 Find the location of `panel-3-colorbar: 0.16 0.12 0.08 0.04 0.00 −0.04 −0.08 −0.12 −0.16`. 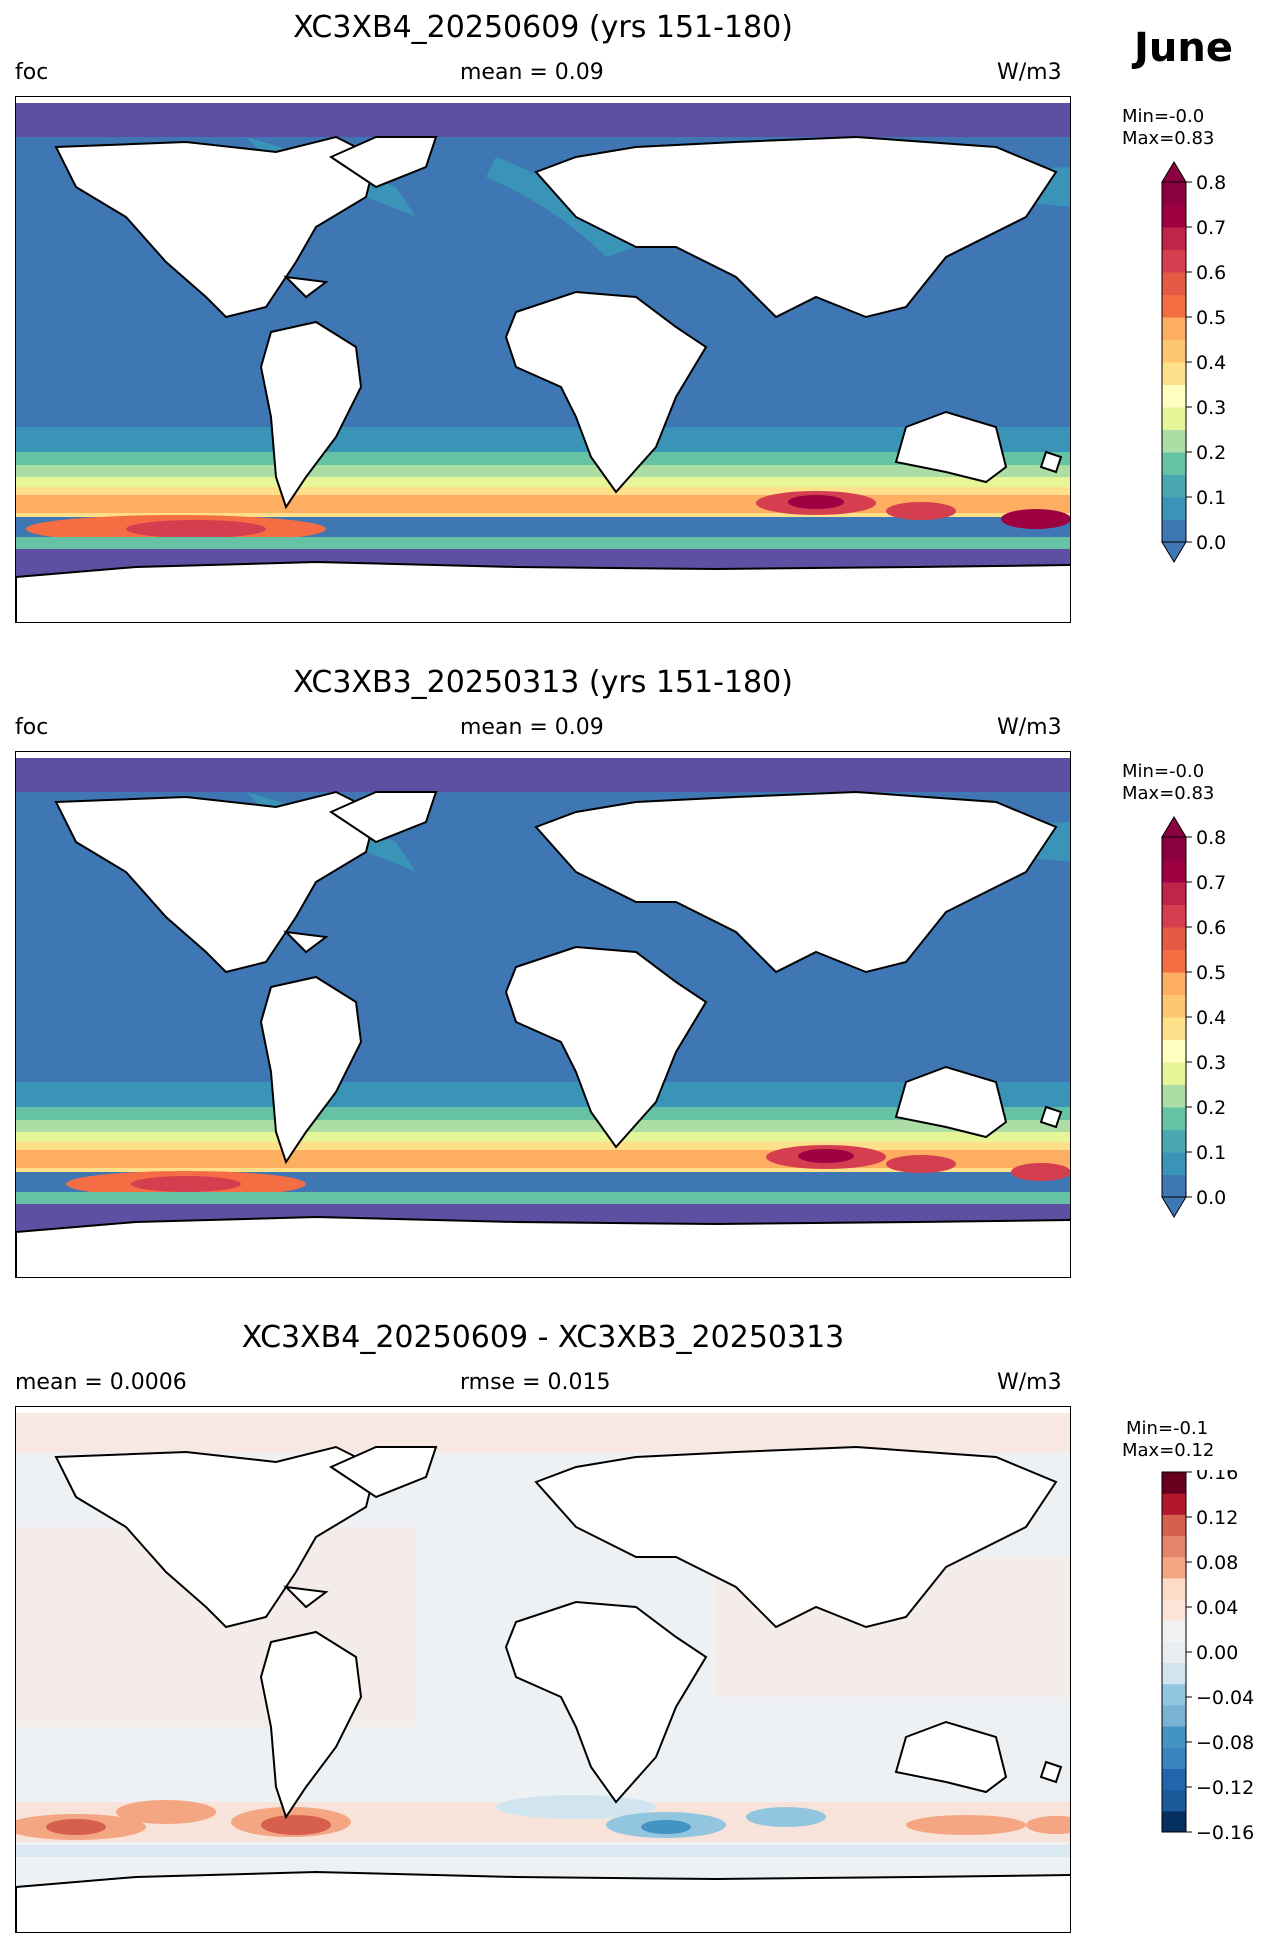

panel-3-colorbar: 0.16 0.12 0.08 0.04 0.00 −0.04 −0.08 −0.12 −0.16 is located at coordinates (1215, 1658).